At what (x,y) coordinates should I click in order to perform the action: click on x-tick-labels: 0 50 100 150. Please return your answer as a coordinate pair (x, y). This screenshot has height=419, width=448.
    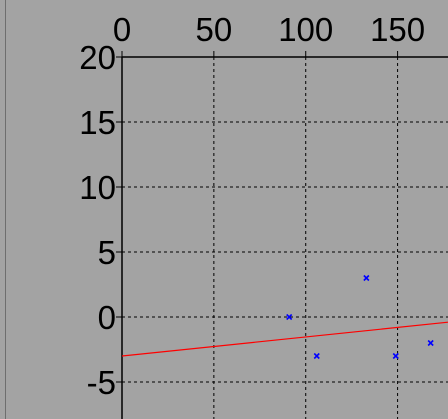
    Looking at the image, I should click on (269, 29).